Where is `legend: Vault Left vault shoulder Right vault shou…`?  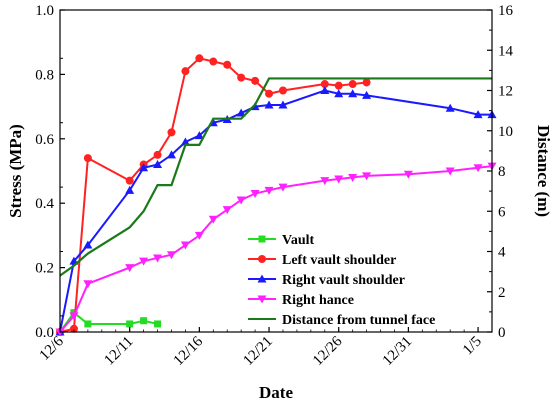
legend: Vault Left vault shoulder Right vault shou… is located at coordinates (341, 280).